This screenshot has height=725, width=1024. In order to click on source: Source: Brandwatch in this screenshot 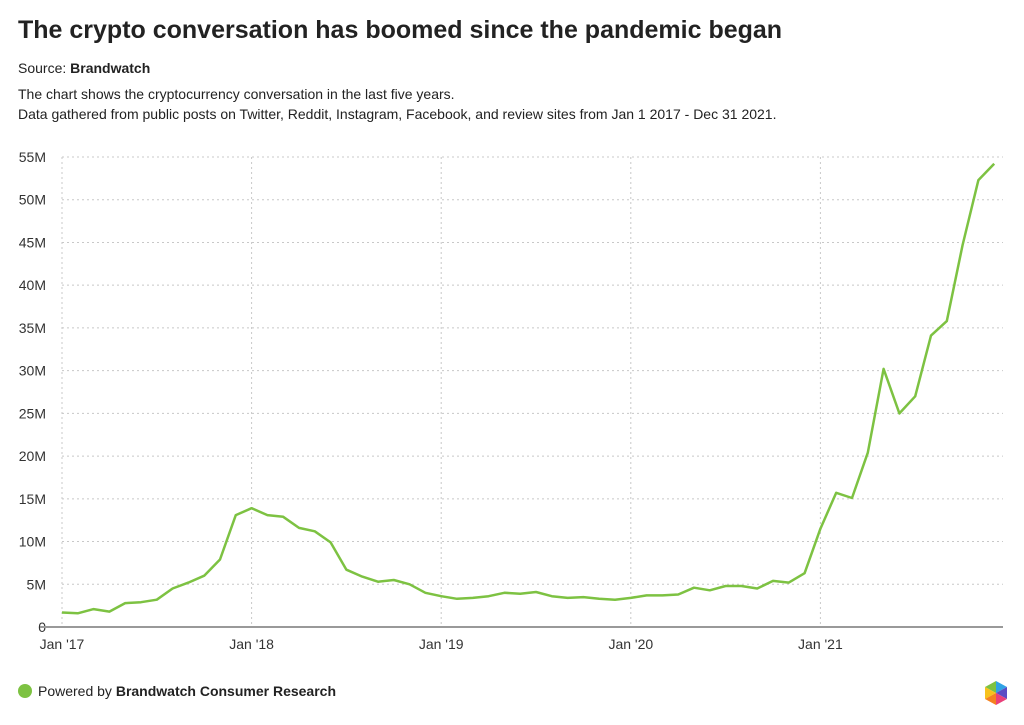, I will do `click(84, 68)`.